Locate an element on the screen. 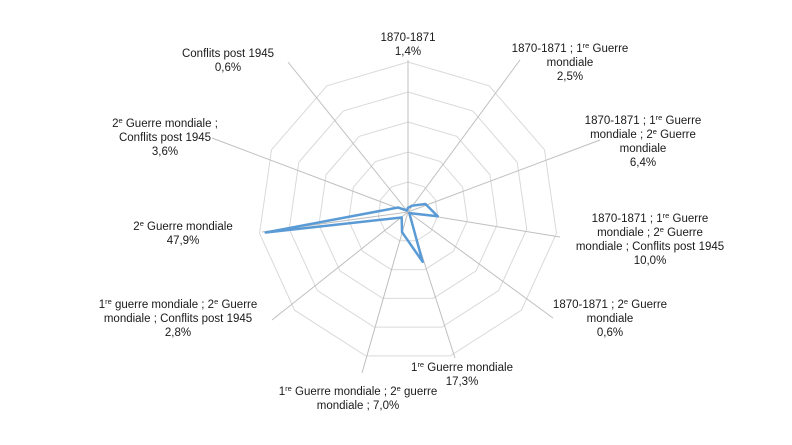  value-label: 2,5% is located at coordinates (570, 77).